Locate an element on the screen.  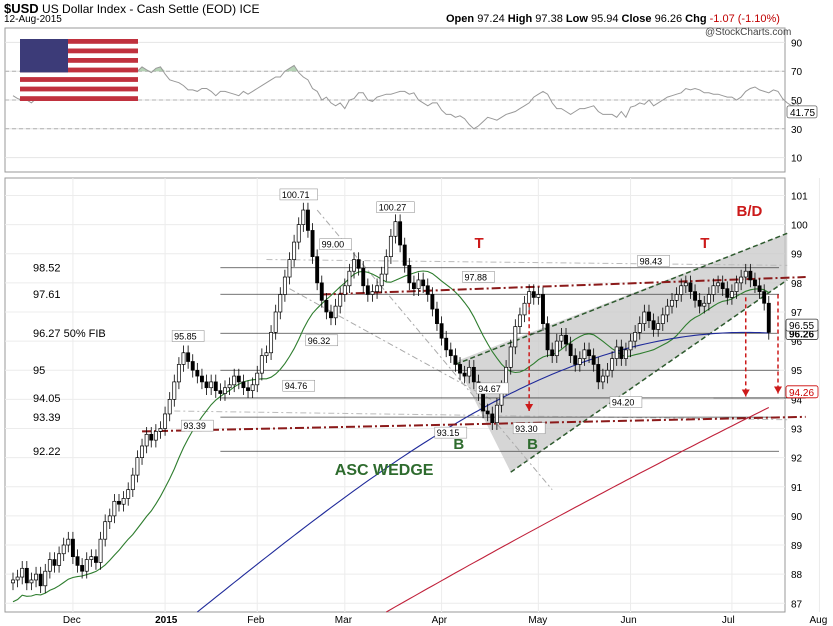
price-tick-label: 94 is located at coordinates (797, 400).